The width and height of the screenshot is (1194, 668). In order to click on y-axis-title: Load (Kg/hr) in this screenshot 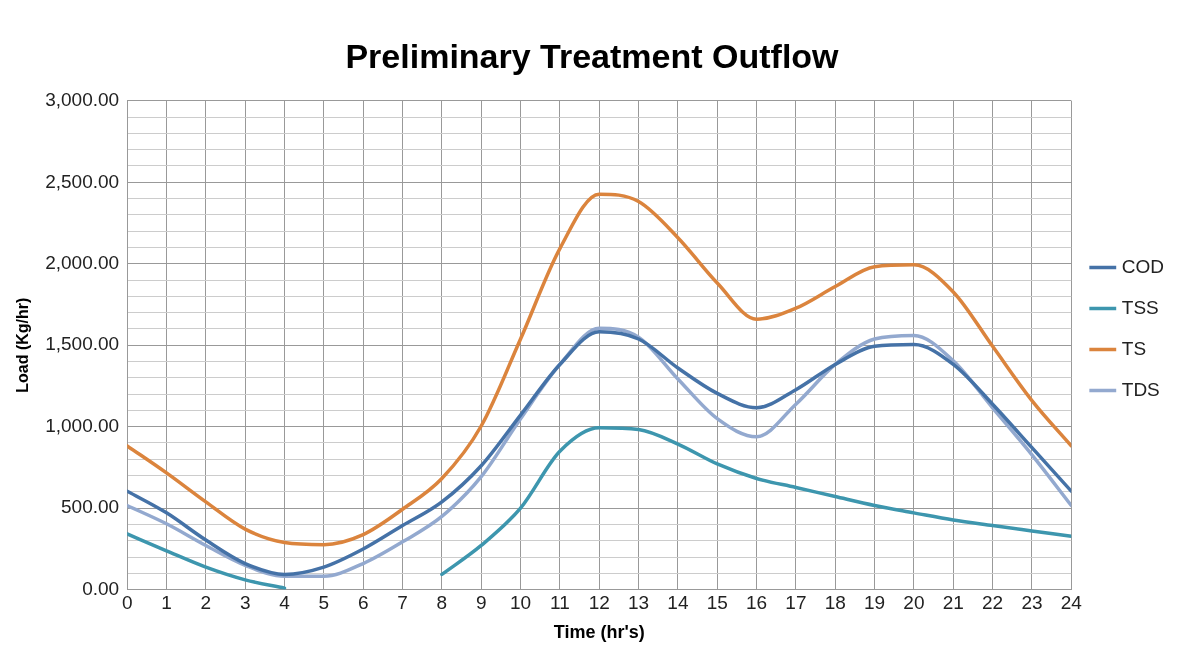, I will do `click(23, 345)`.